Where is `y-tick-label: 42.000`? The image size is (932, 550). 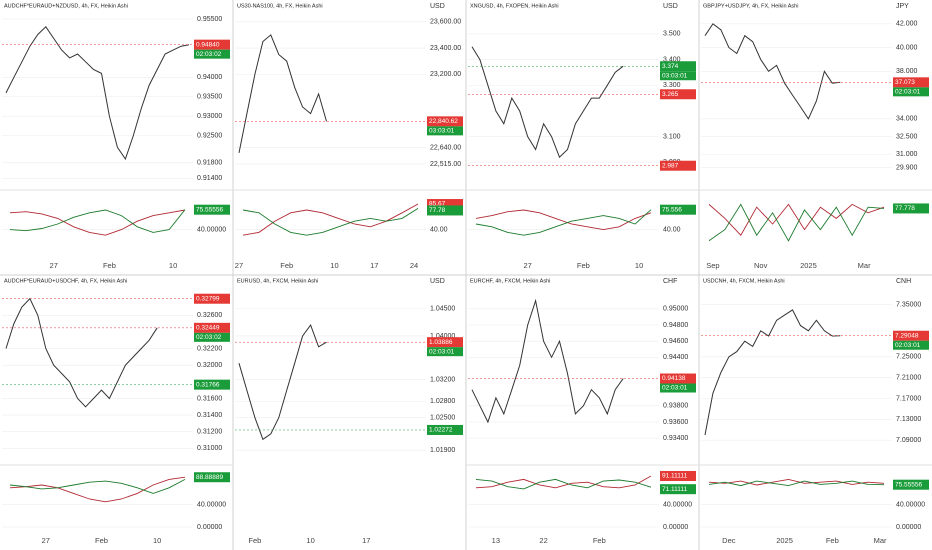
y-tick-label: 42.000 is located at coordinates (907, 24).